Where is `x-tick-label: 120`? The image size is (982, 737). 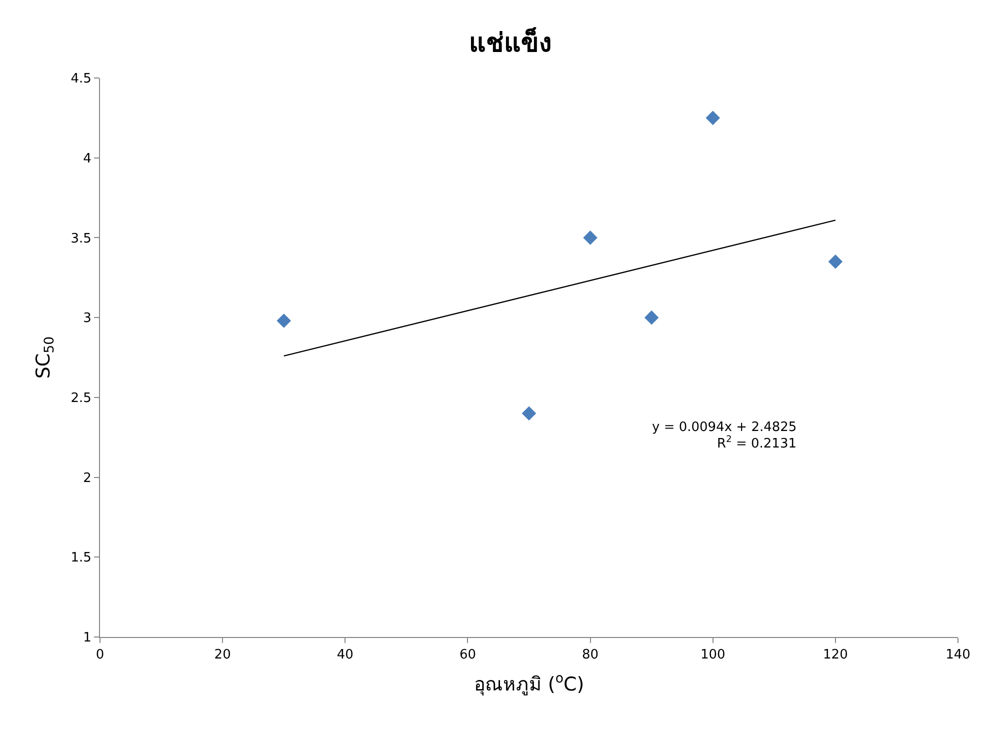
x-tick-label: 120 is located at coordinates (835, 655).